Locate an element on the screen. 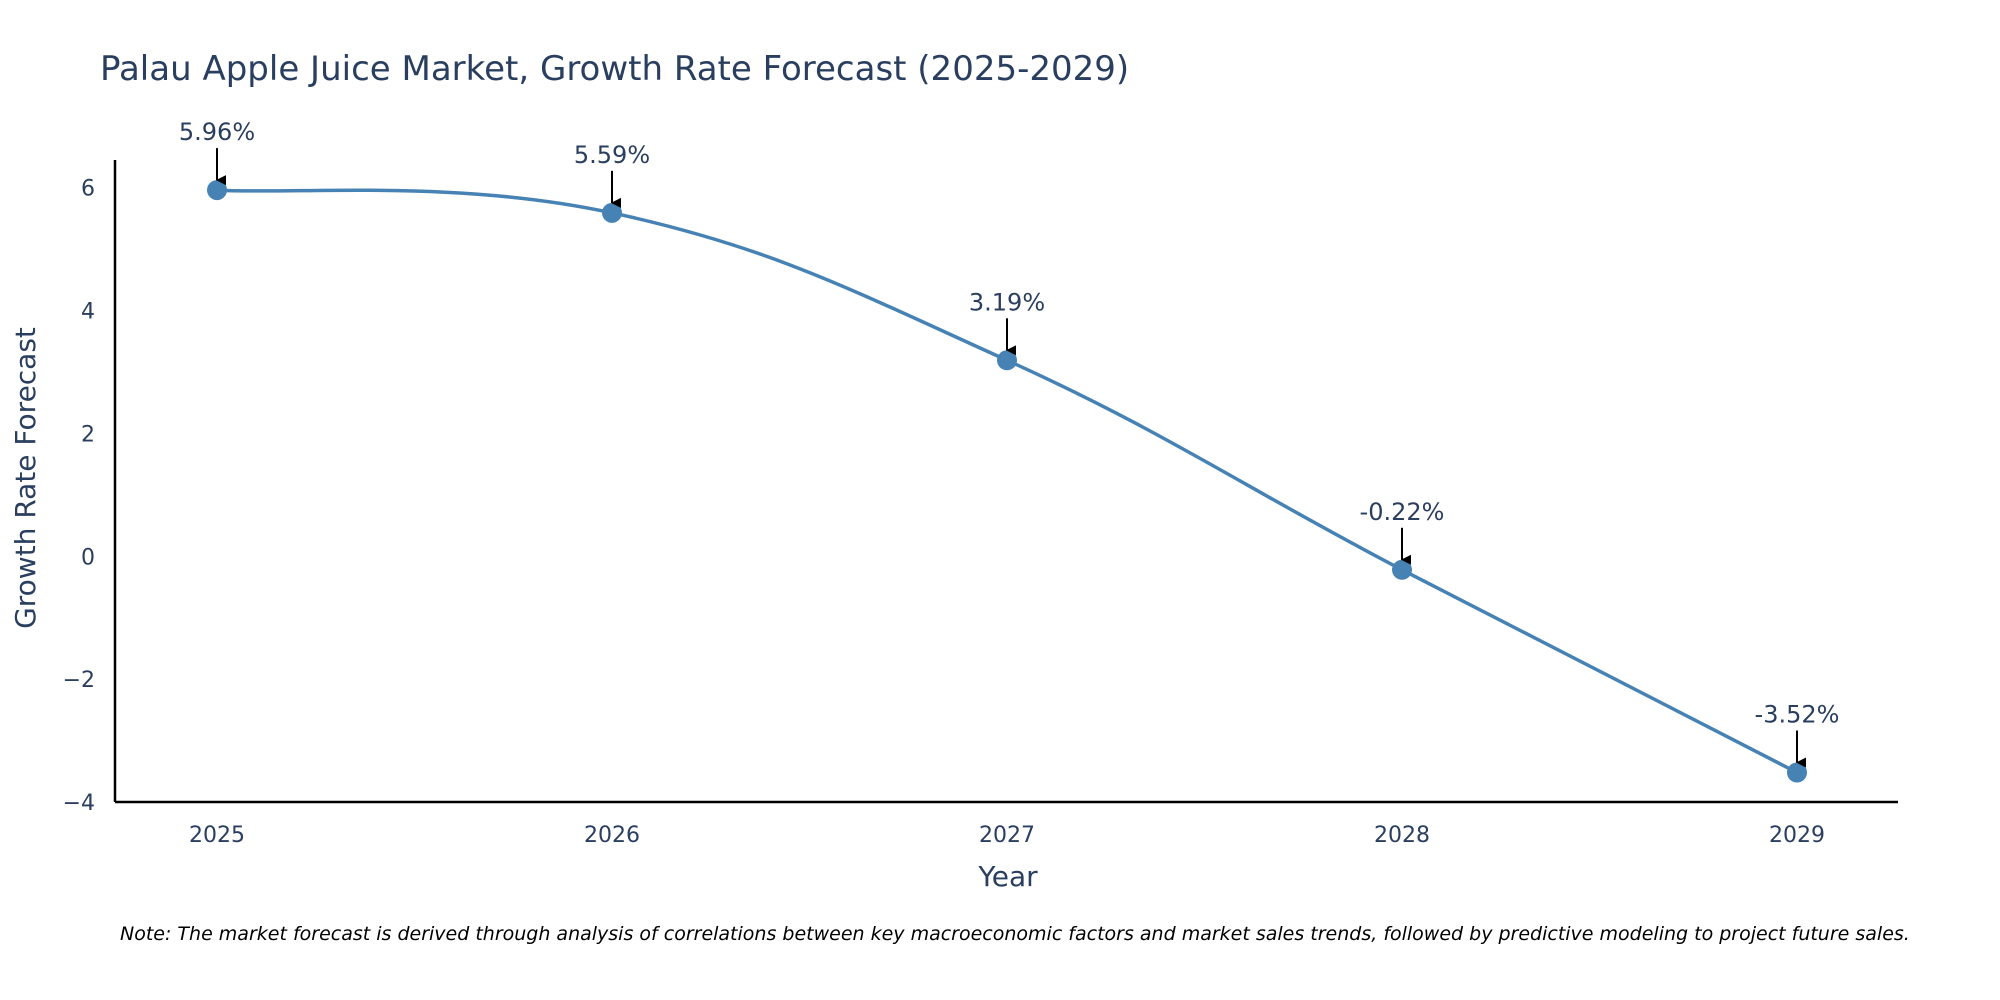  data-label: 3.19% is located at coordinates (1007, 302).